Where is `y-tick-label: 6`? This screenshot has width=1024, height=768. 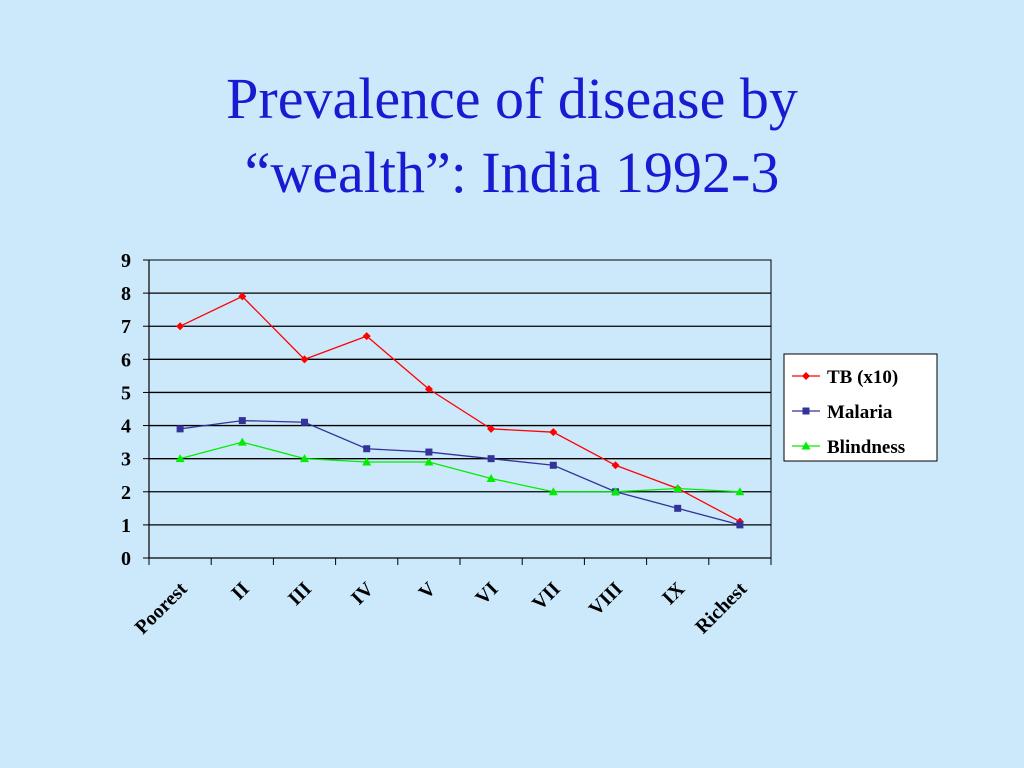
y-tick-label: 6 is located at coordinates (126, 360).